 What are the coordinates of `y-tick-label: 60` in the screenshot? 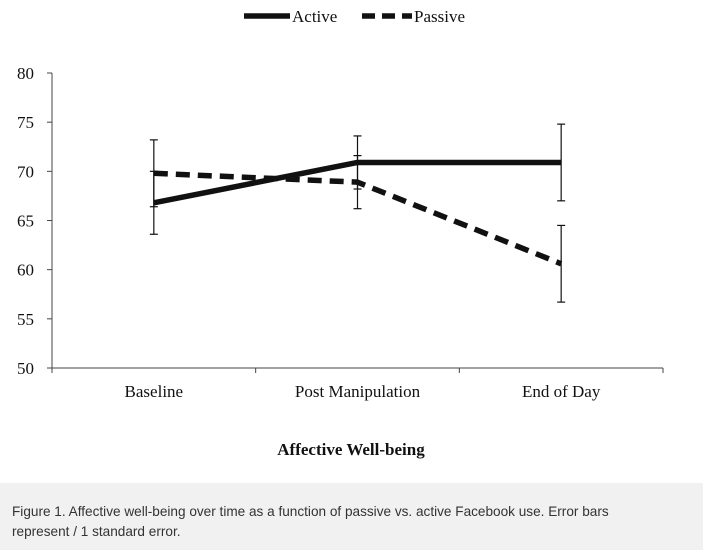 It's located at (25, 270).